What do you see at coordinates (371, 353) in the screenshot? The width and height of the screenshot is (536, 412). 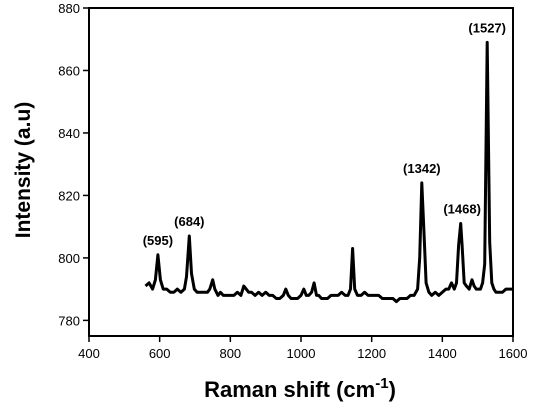 I see `x-tick-label: 1200` at bounding box center [371, 353].